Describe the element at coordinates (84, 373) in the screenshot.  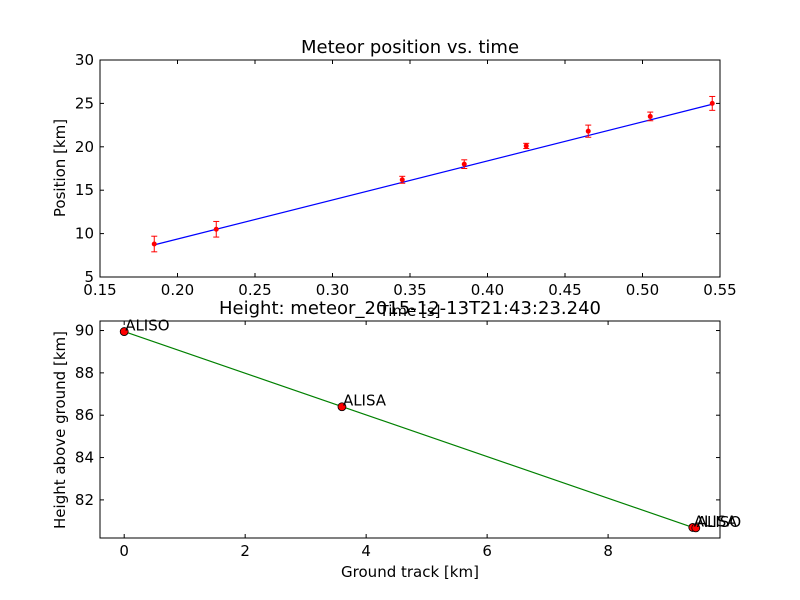
I see `y-tick-label: 88` at that location.